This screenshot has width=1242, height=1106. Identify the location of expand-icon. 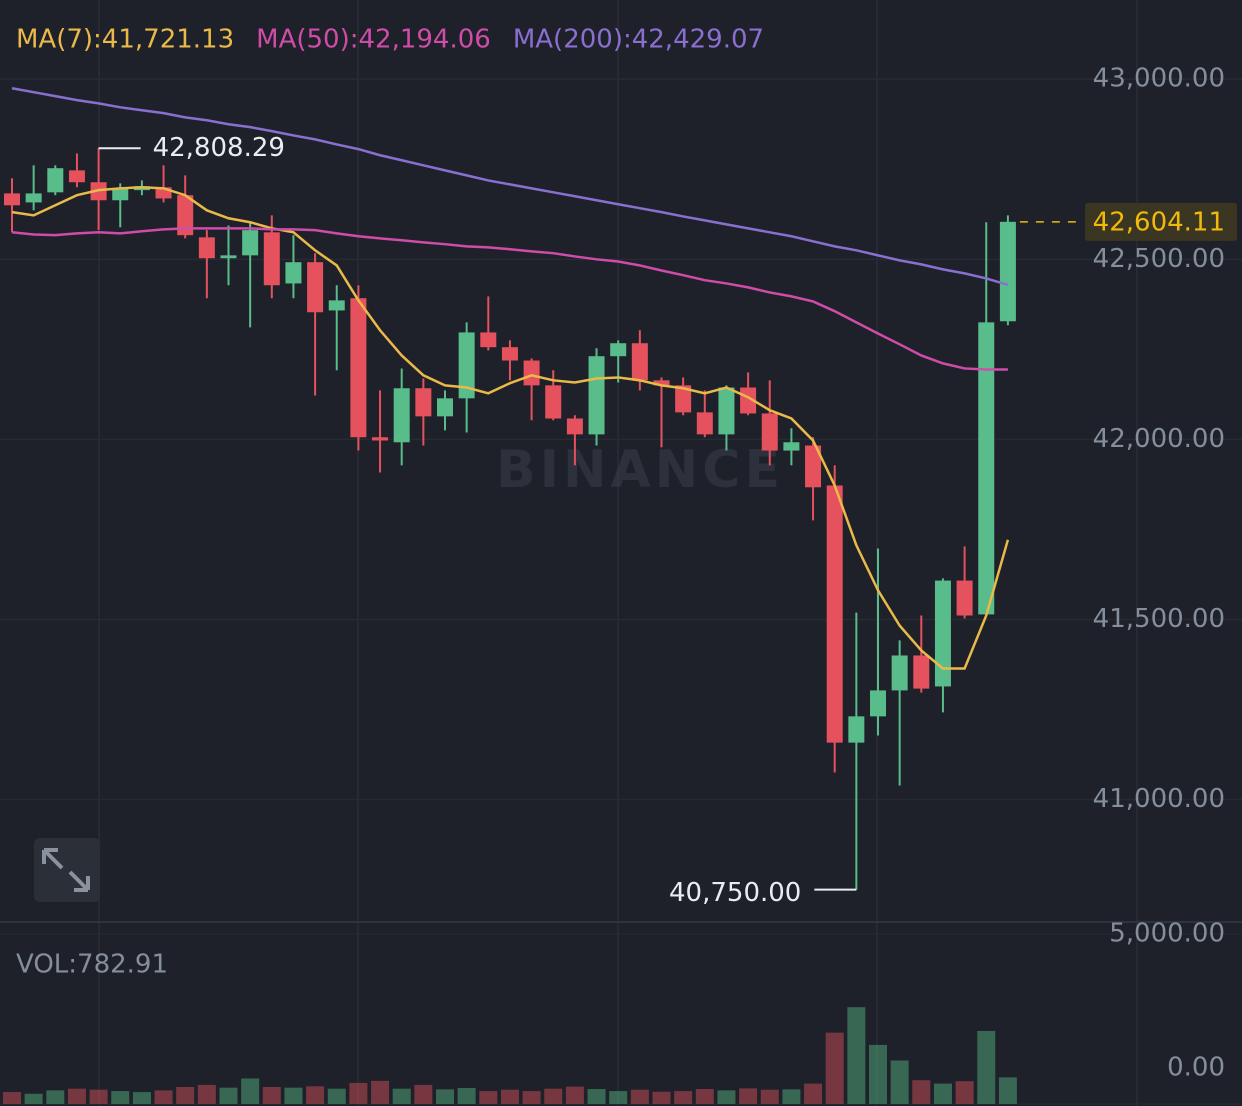
(66, 870).